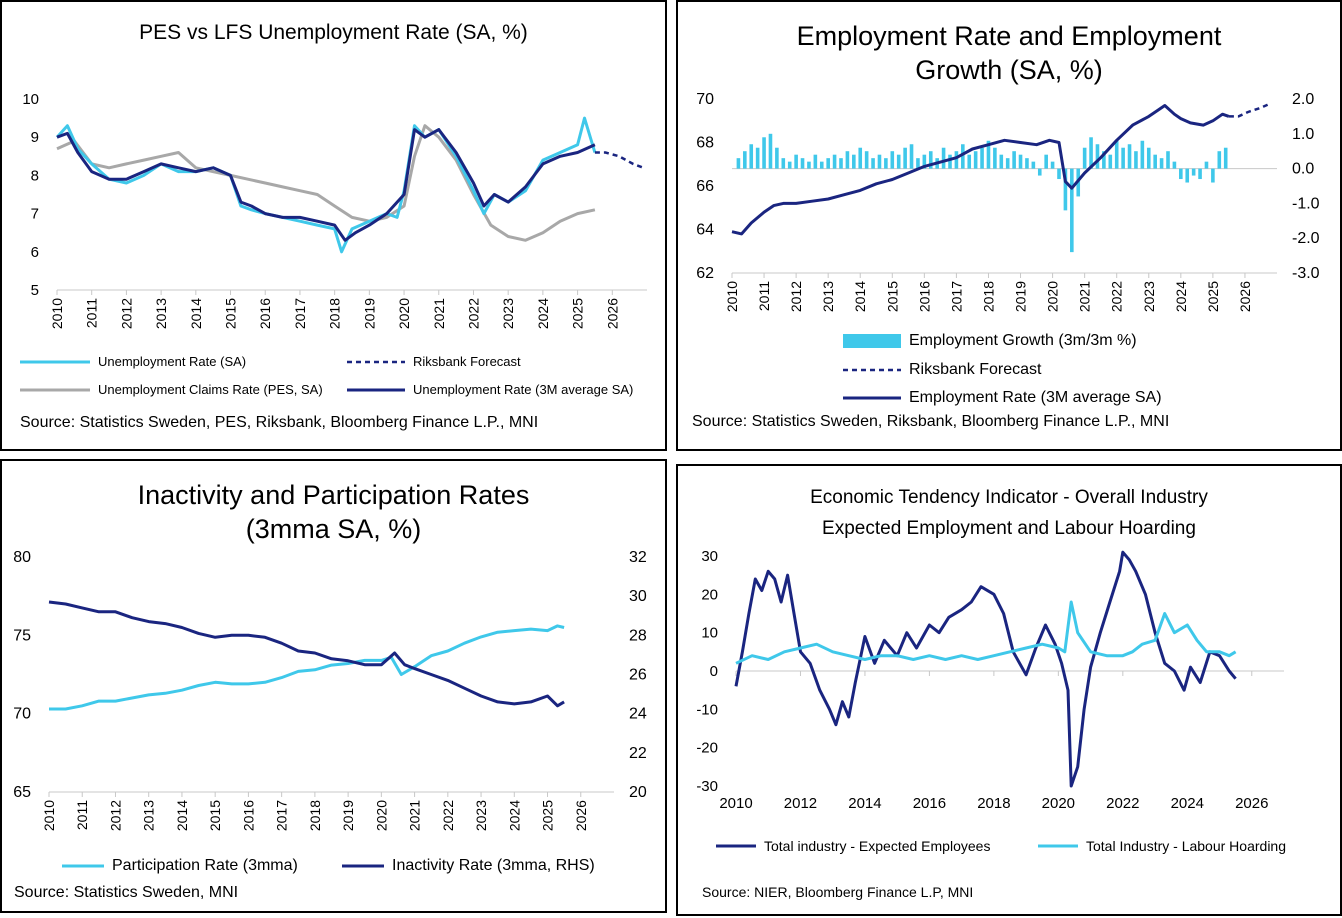 This screenshot has width=1342, height=918. Describe the element at coordinates (1009, 70) in the screenshot. I see `chart-title-line2: Growth (SA, %)` at that location.